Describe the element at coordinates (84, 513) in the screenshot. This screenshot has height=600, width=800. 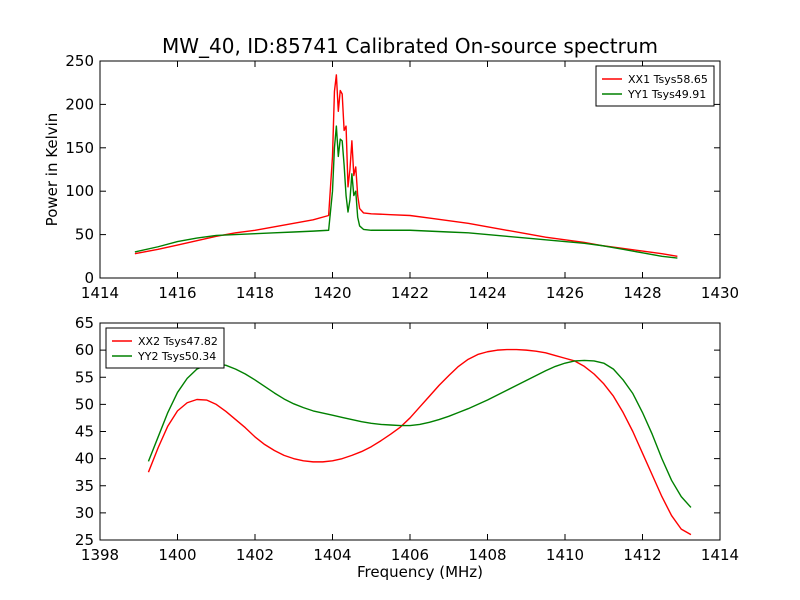
I see `y-tick-label: 30` at that location.